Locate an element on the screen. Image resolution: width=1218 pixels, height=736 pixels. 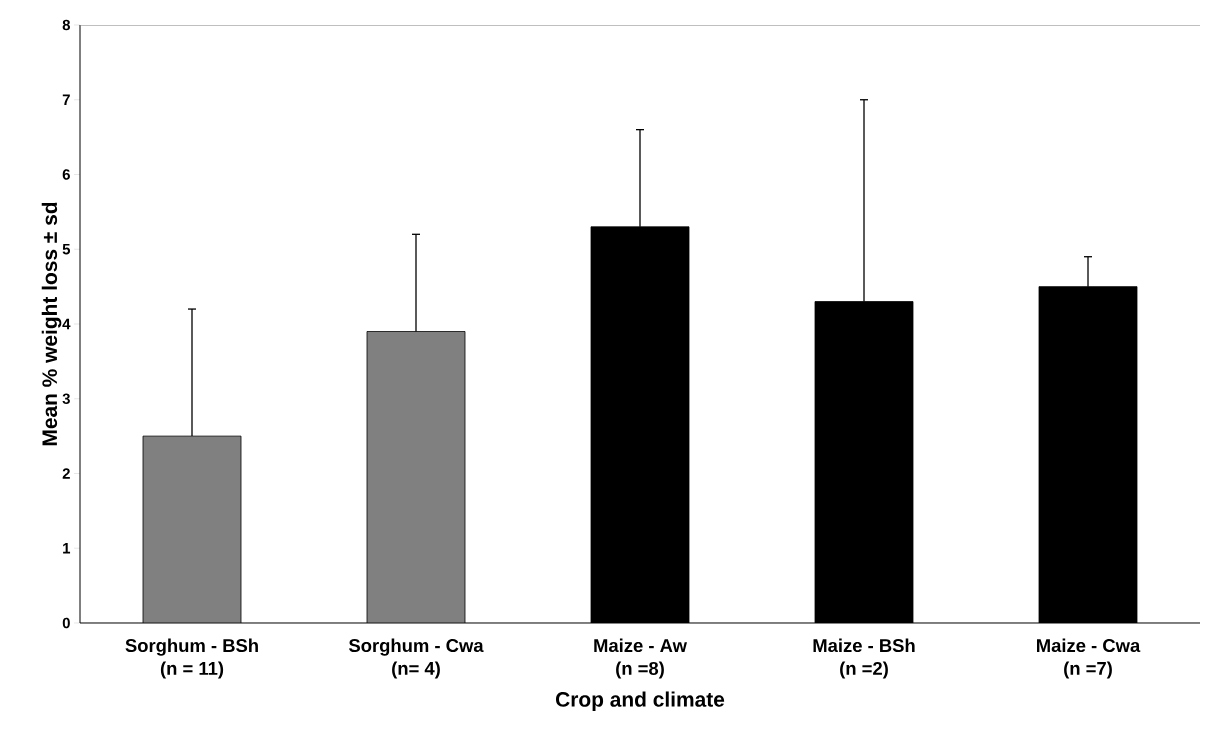
x-axis-title: Crop and climate is located at coordinates (640, 701).